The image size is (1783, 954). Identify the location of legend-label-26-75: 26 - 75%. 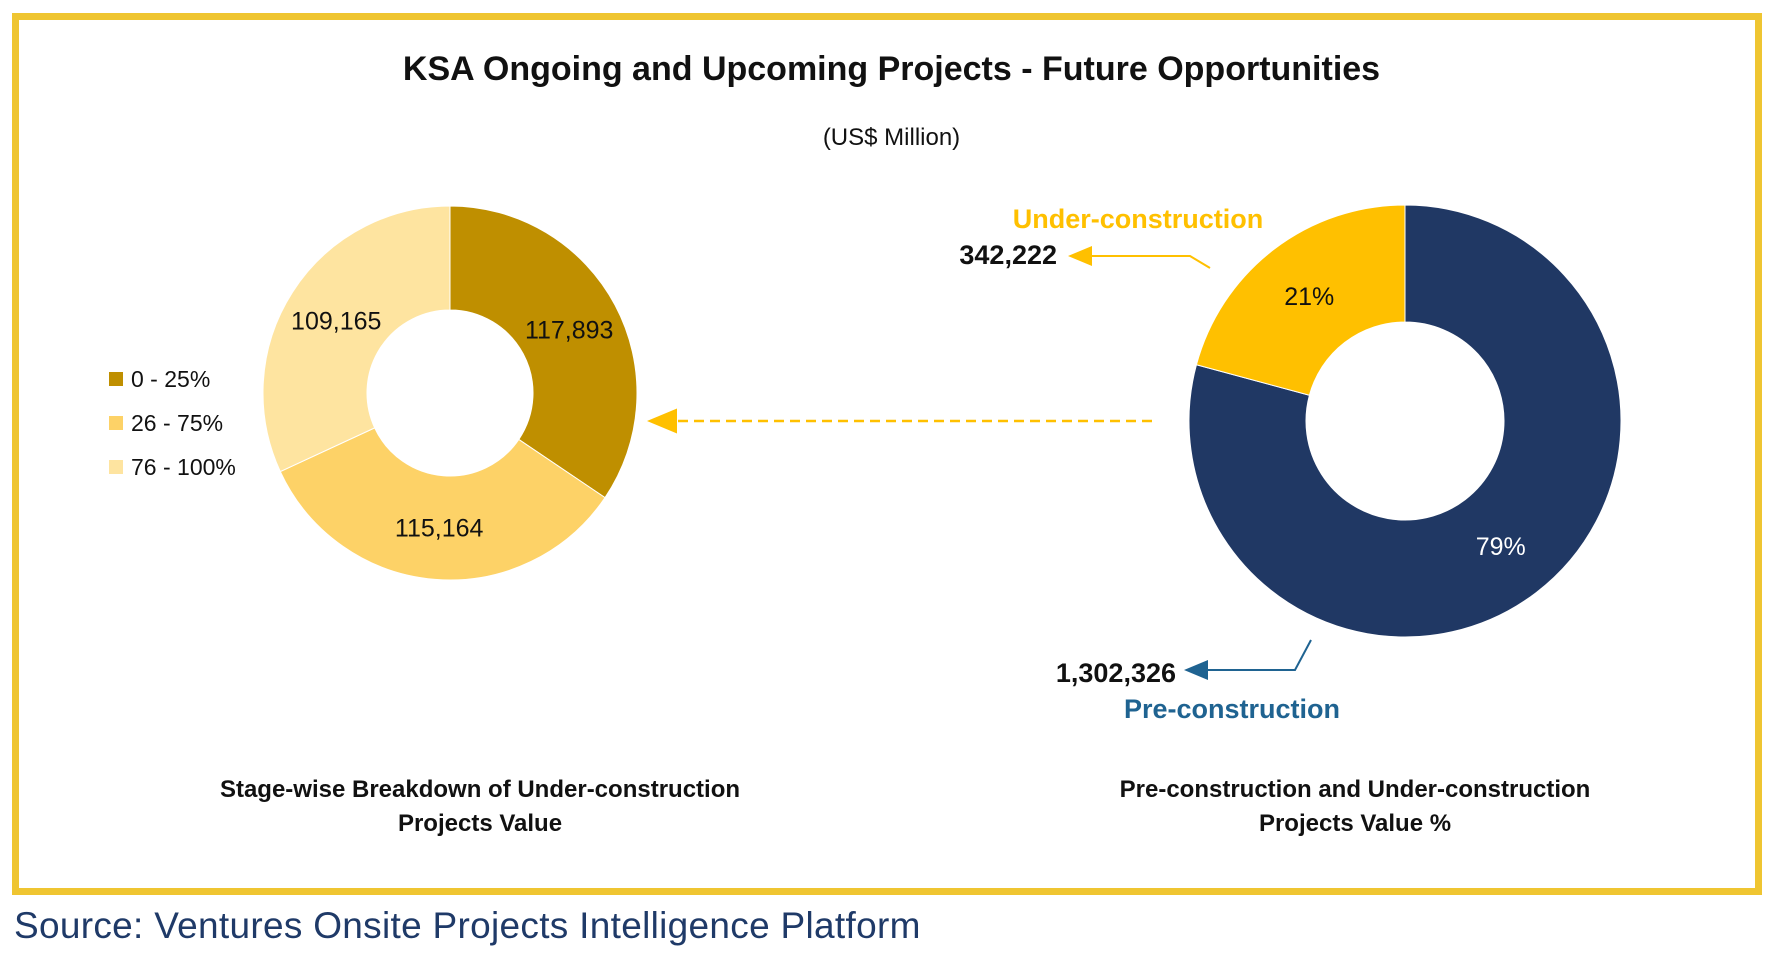
(177, 423).